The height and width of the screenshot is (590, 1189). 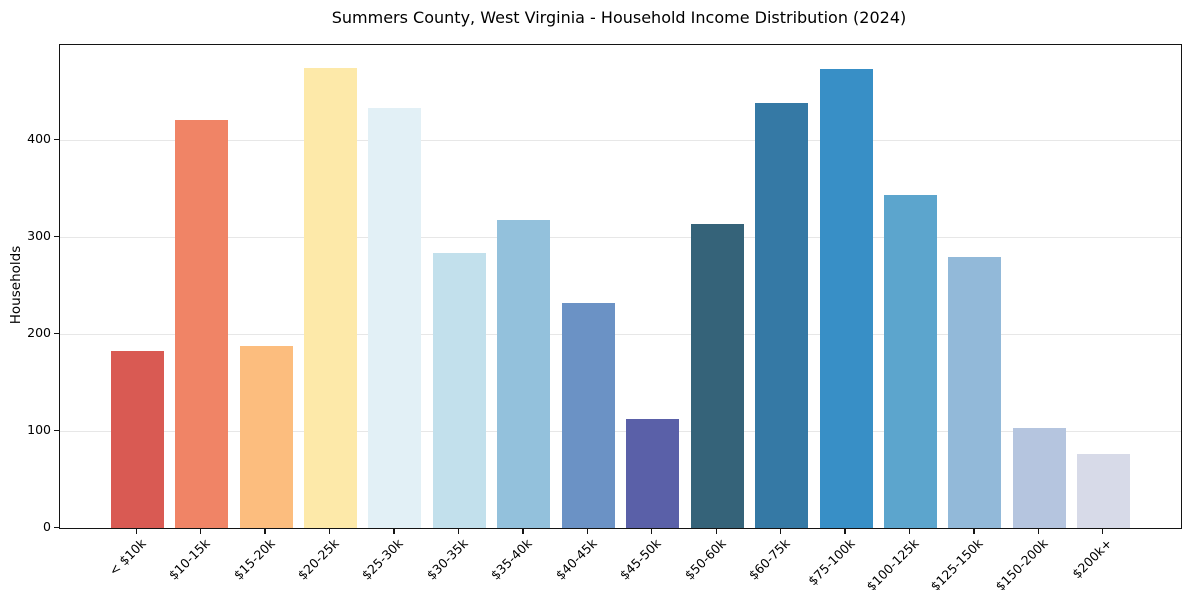 I want to click on x-tick-label: $35-40k, so click(x=512, y=559).